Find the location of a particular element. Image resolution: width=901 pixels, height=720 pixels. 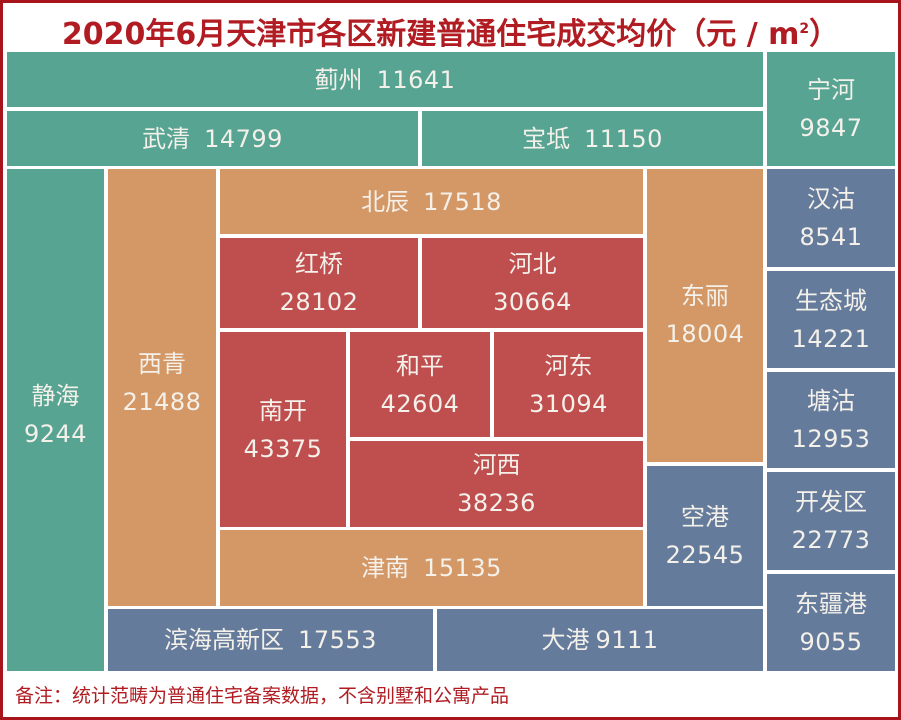

tile-value: 9244 is located at coordinates (55, 434).